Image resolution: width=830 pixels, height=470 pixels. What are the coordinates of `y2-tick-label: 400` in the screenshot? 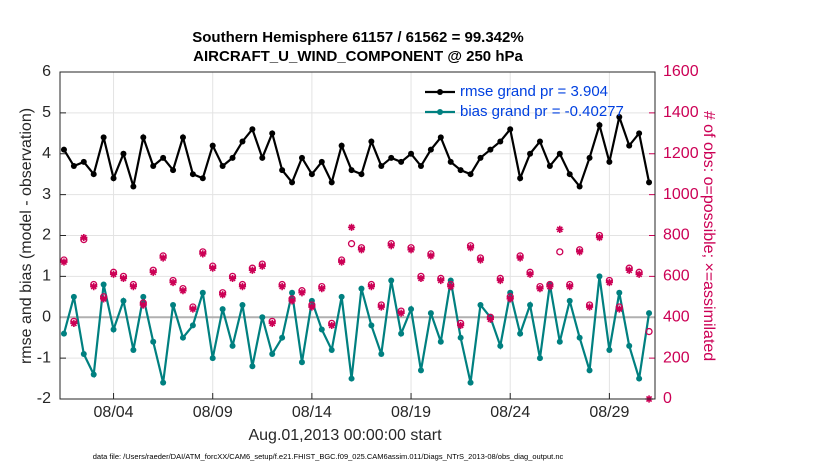 It's located at (676, 316).